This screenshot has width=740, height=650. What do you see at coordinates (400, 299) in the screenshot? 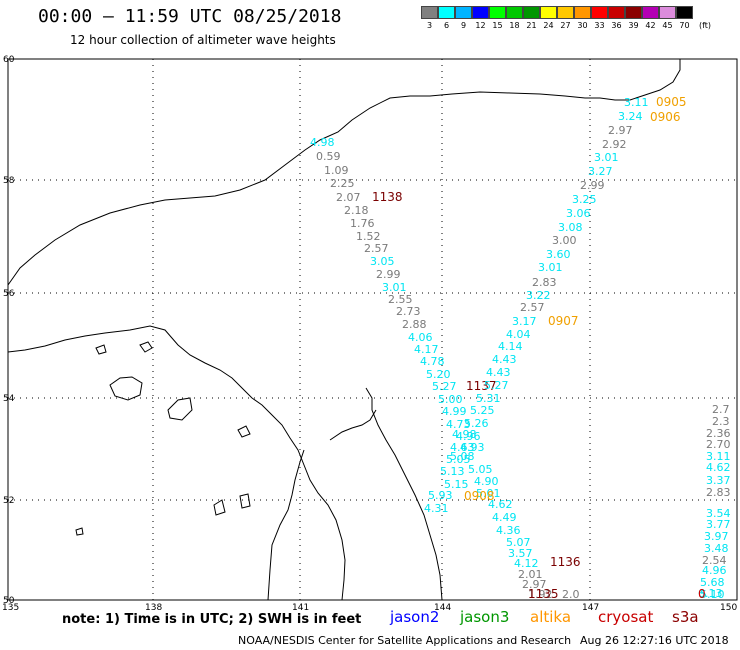
I see `wave-height-label: 2.55` at bounding box center [400, 299].